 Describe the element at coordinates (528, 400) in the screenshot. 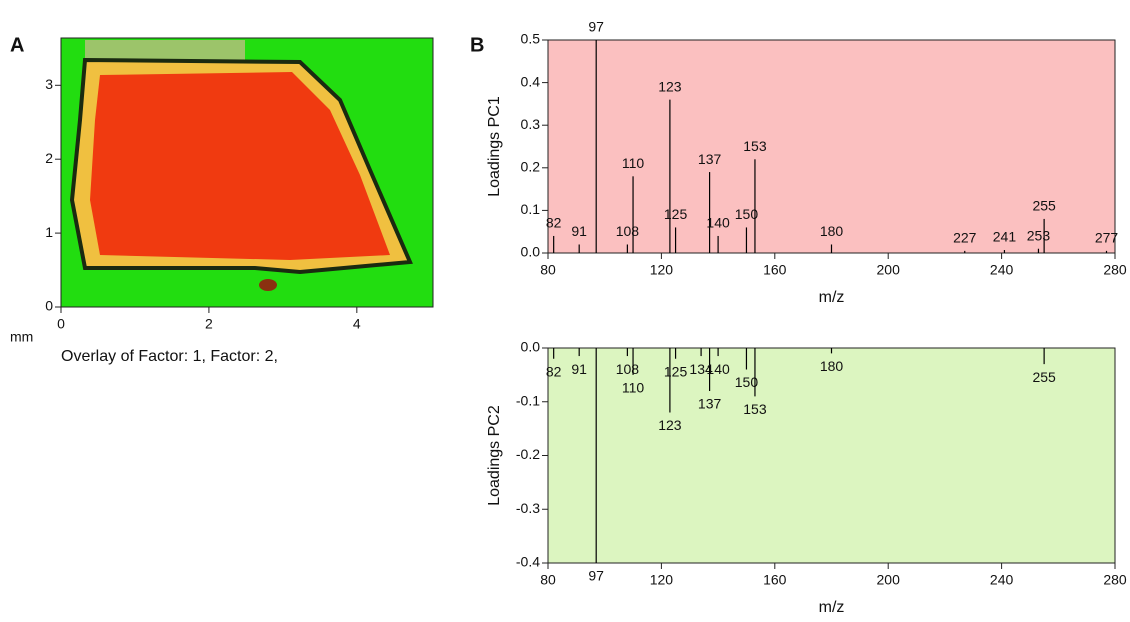

I see `y-tick-label: -0.1` at that location.